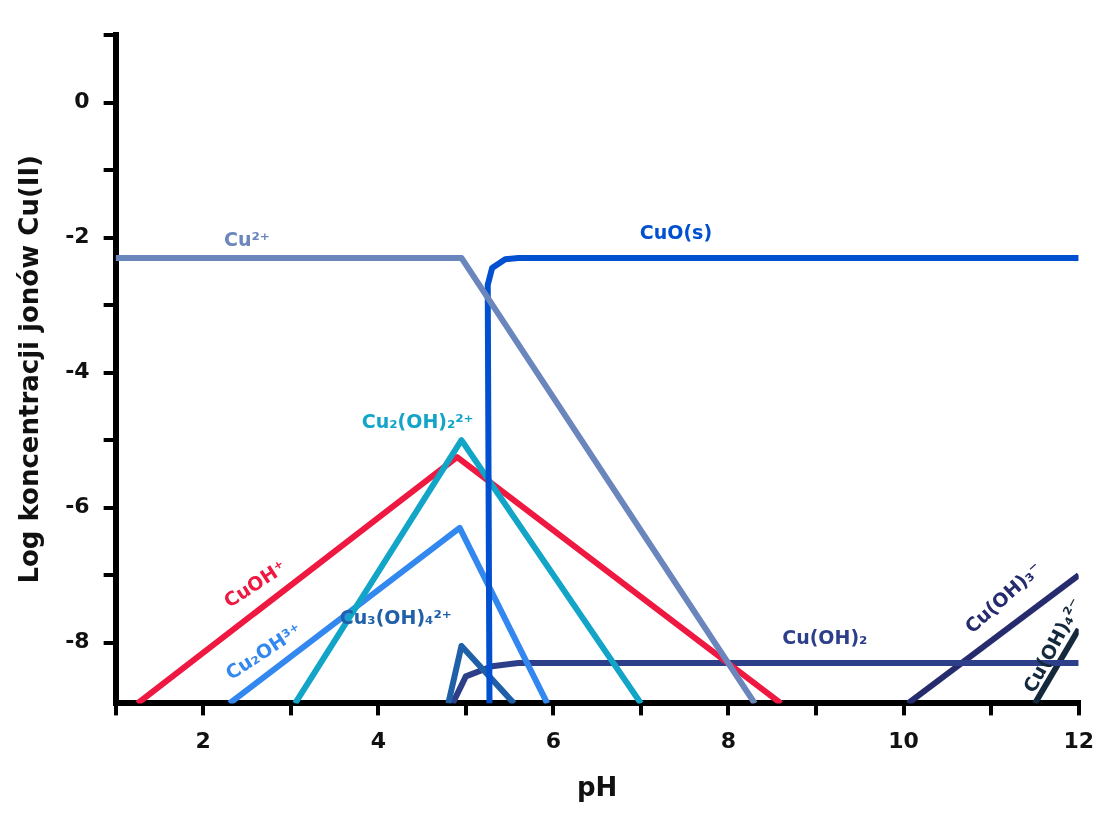 The width and height of the screenshot is (1118, 823). What do you see at coordinates (82, 101) in the screenshot?
I see `y-tick-label: 0` at bounding box center [82, 101].